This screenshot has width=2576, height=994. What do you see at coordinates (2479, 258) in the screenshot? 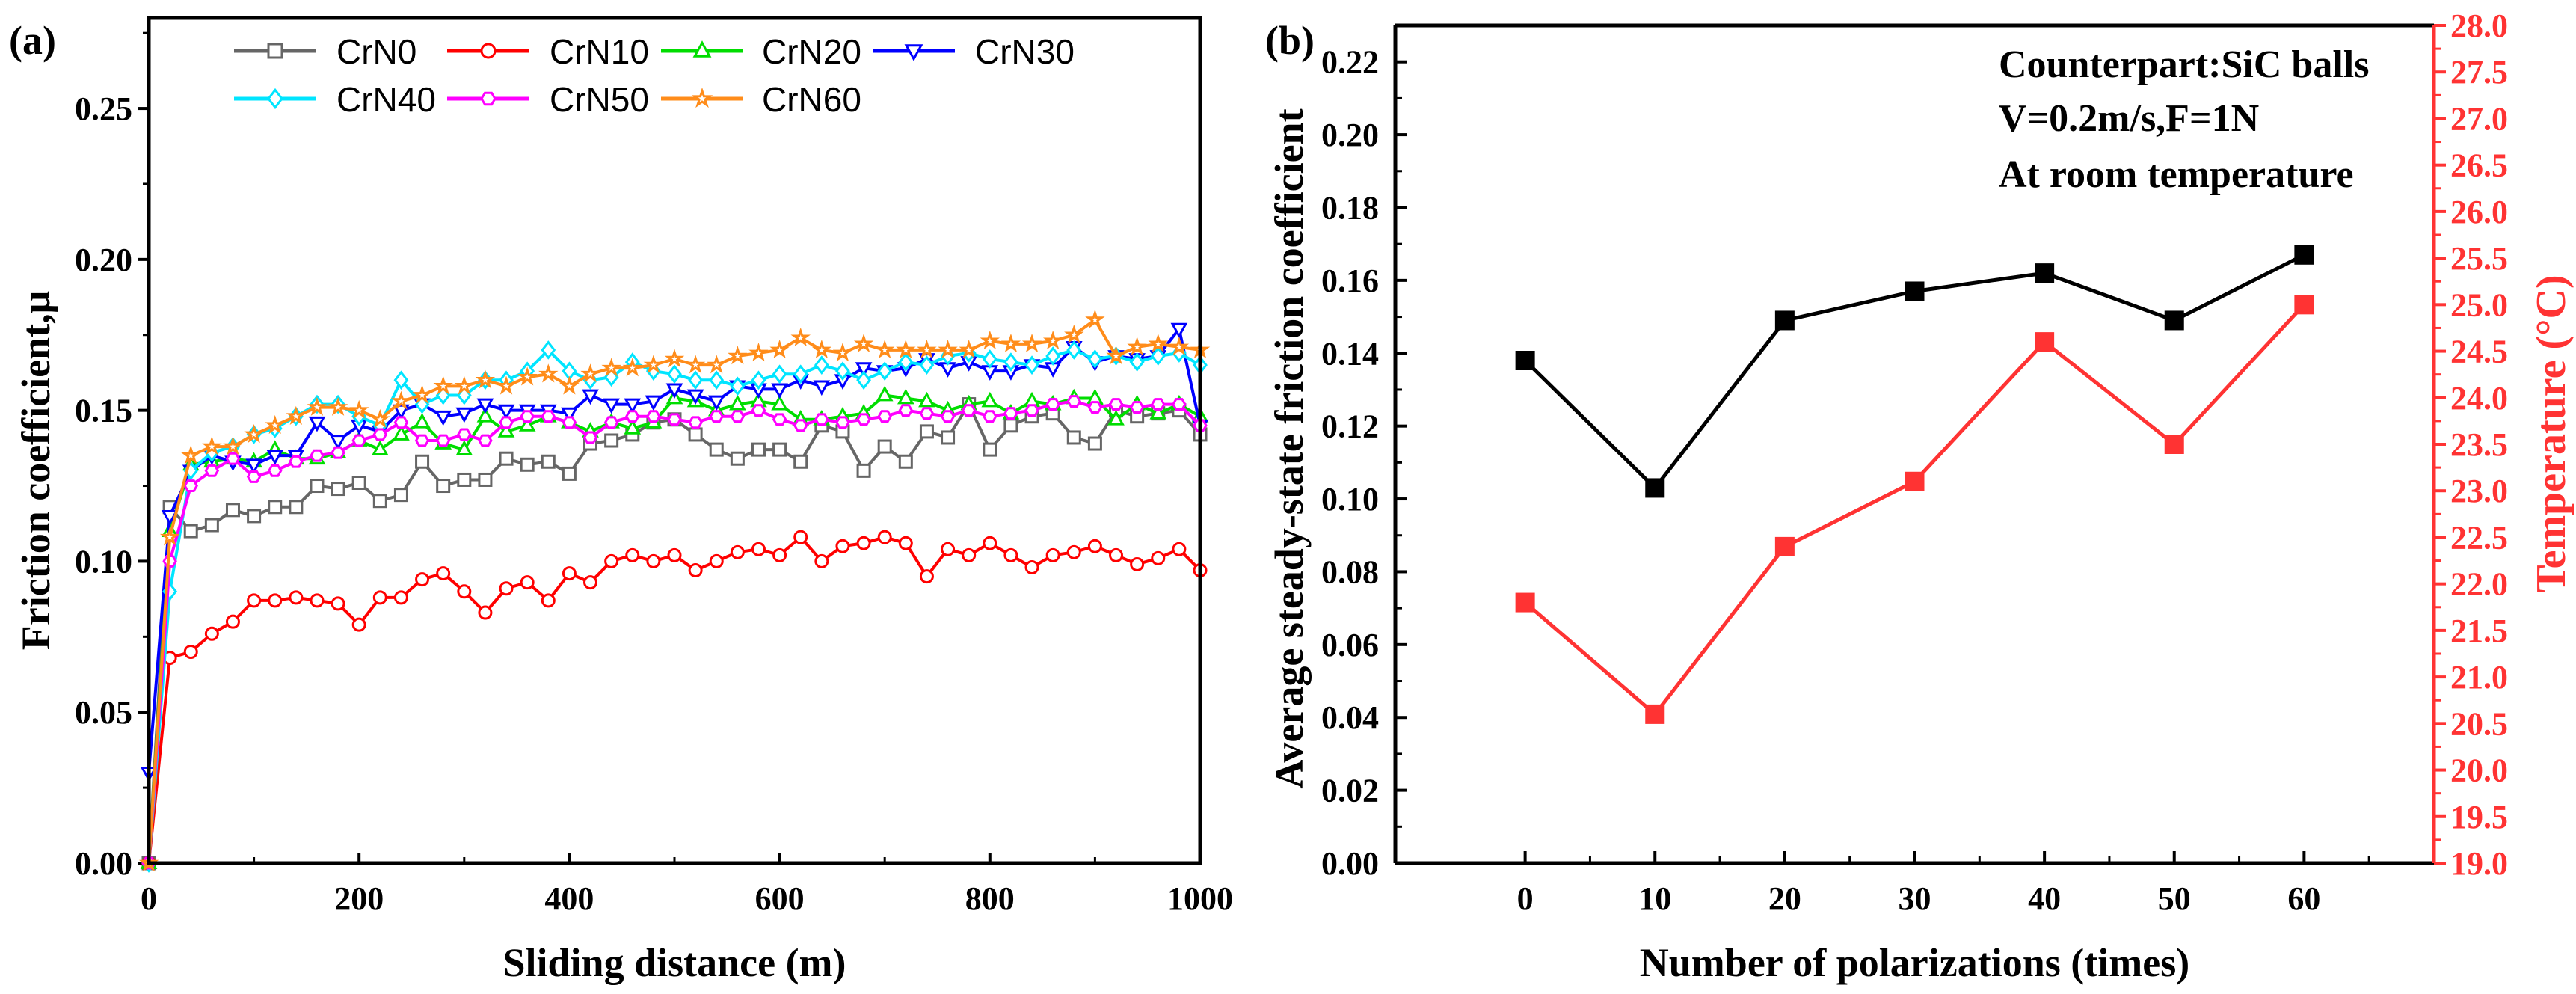
I see `y2-tick-label: 25.5` at bounding box center [2479, 258].